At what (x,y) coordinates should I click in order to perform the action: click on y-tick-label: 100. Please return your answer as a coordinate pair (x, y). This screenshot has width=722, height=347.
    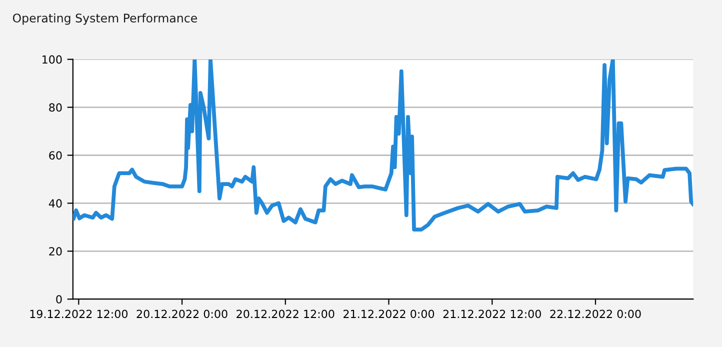
    Looking at the image, I should click on (52, 59).